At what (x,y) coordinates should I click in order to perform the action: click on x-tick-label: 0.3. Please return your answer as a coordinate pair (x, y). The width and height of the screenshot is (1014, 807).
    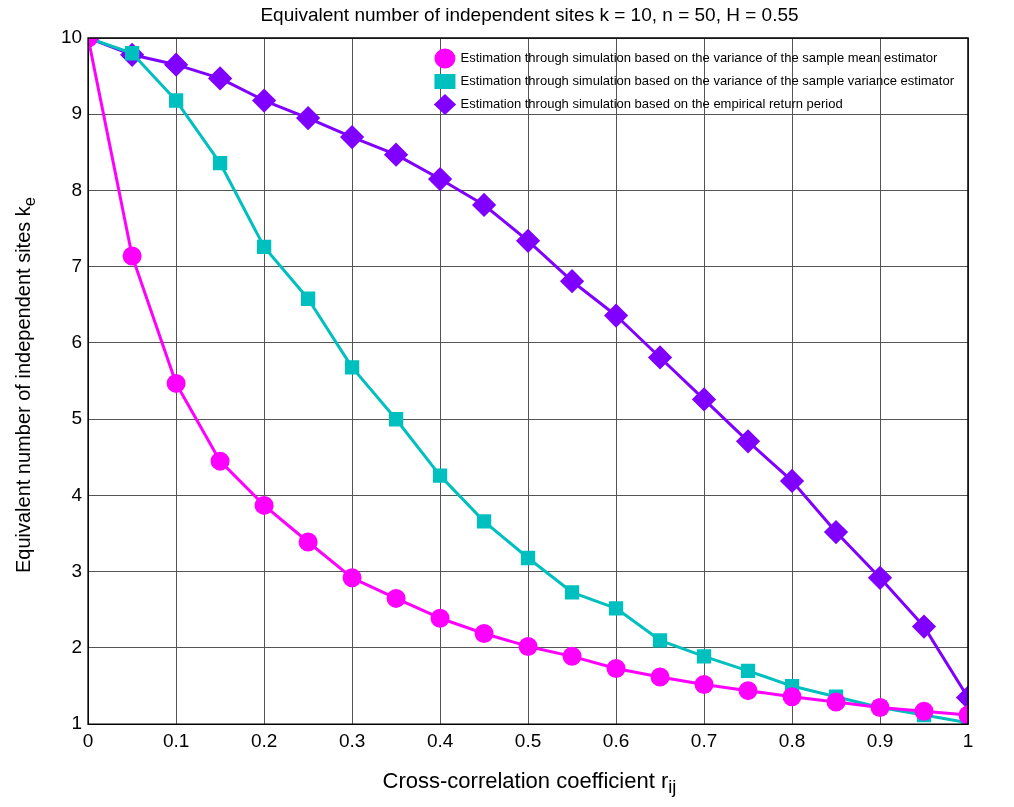
    Looking at the image, I should click on (352, 740).